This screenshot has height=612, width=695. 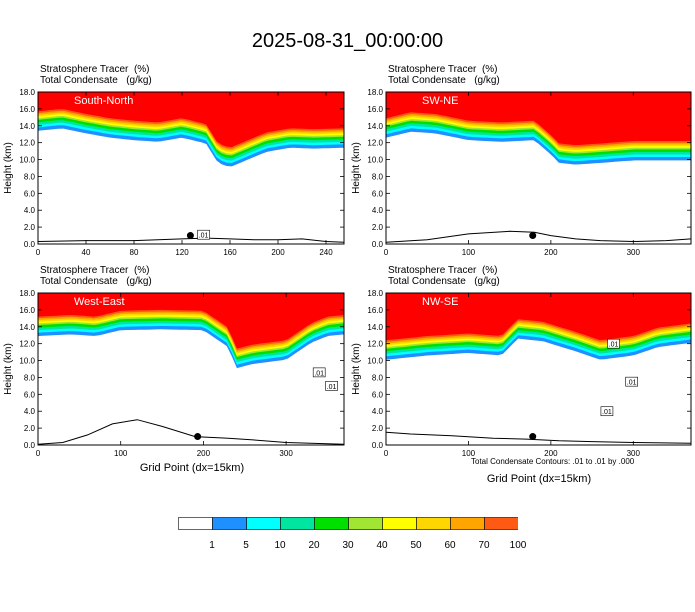 What do you see at coordinates (30, 411) in the screenshot?
I see `y-tick-label: 4.0` at bounding box center [30, 411].